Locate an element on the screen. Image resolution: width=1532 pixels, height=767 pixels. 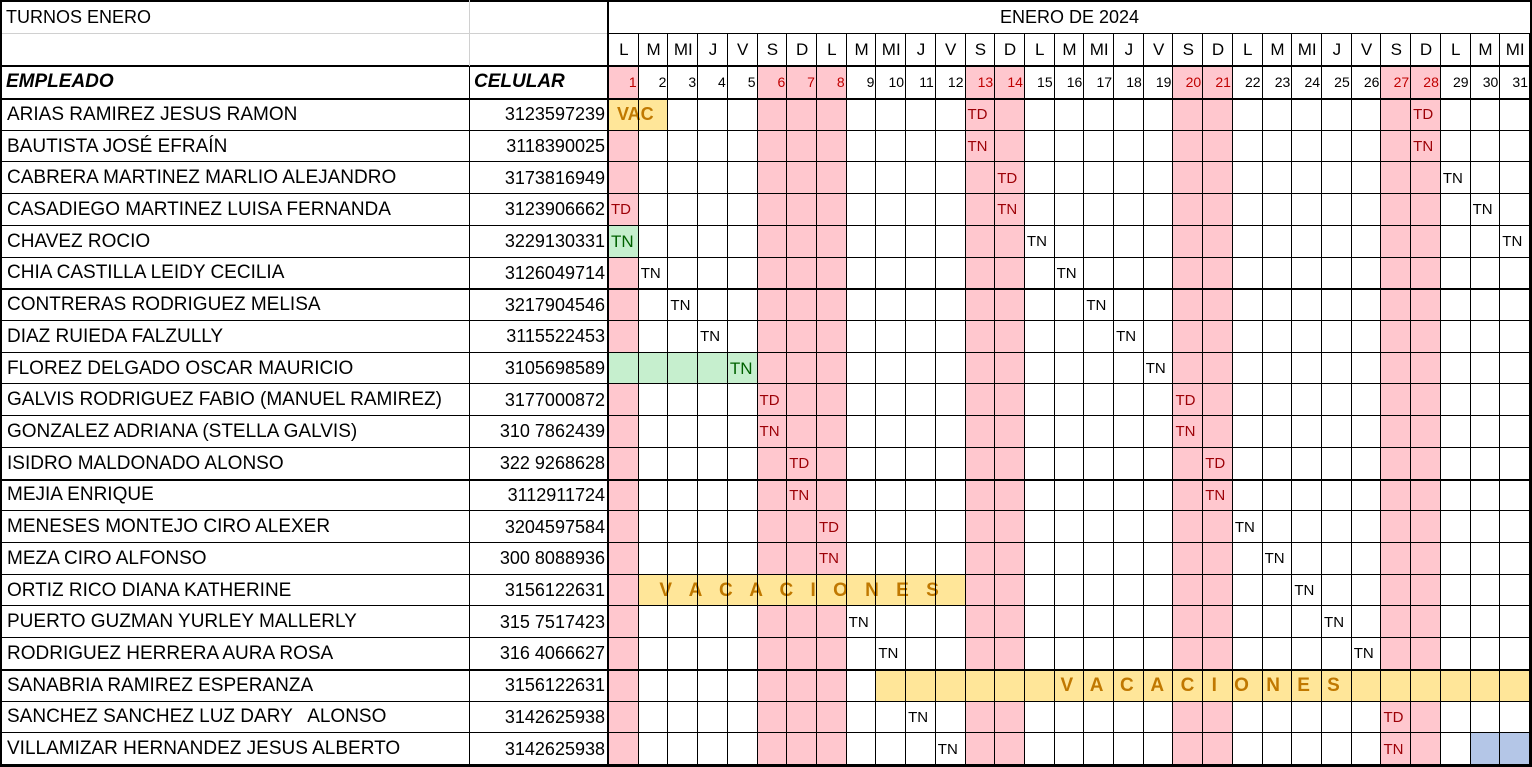
day-number: 11 is located at coordinates (926, 82).